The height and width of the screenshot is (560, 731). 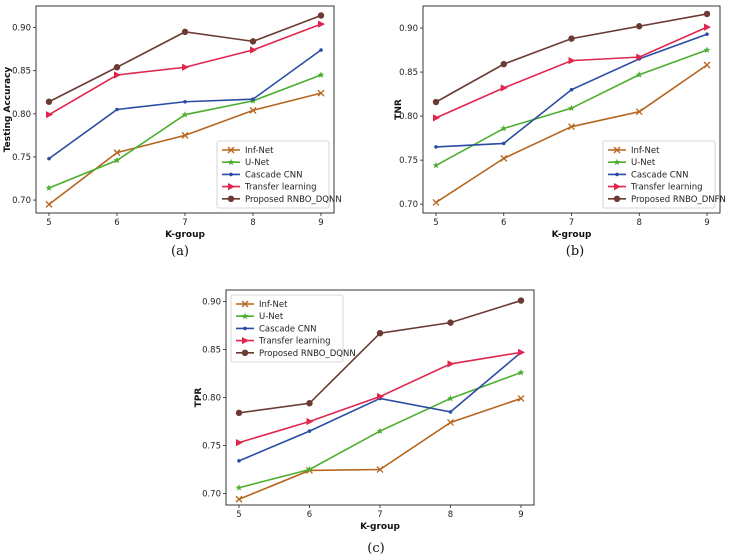 I want to click on legend-label: Proposed RNBO_DNFN, so click(x=678, y=200).